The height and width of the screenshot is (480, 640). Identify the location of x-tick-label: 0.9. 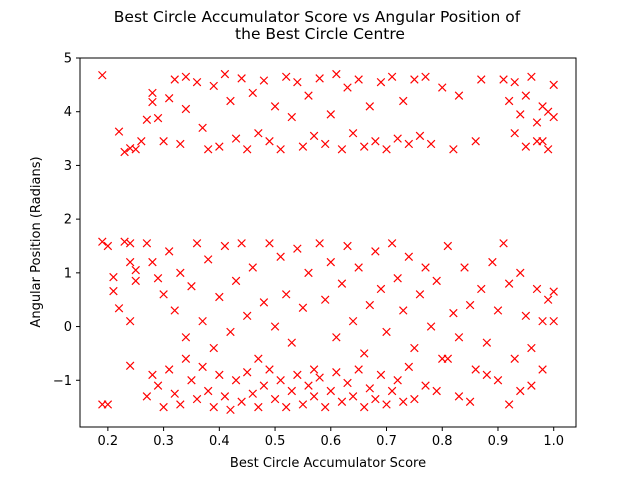
(498, 441).